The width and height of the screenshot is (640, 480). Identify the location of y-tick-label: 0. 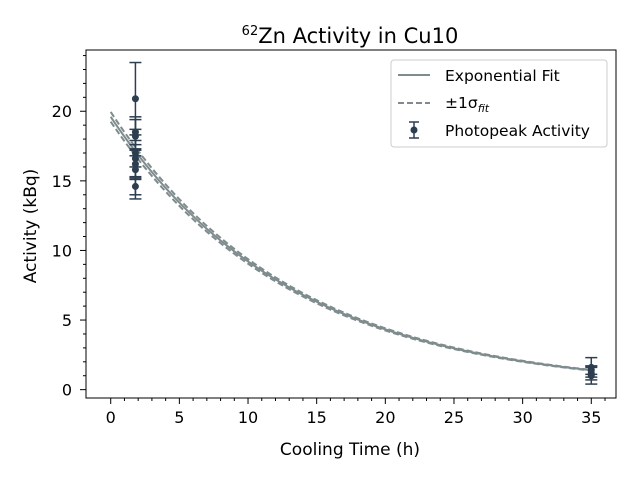
(67, 390).